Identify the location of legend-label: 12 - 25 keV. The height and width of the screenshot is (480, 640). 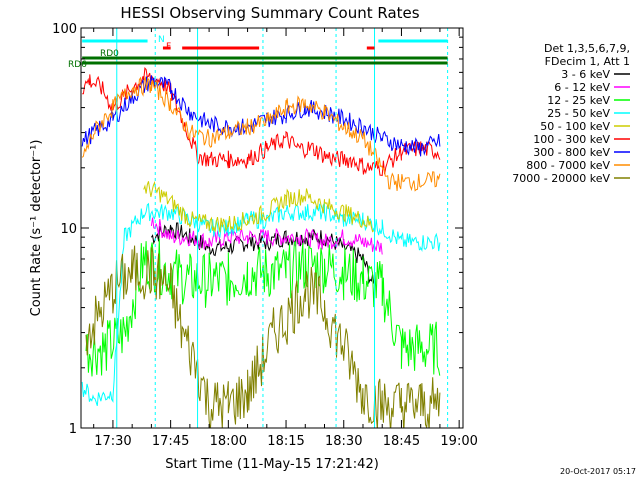
(578, 100).